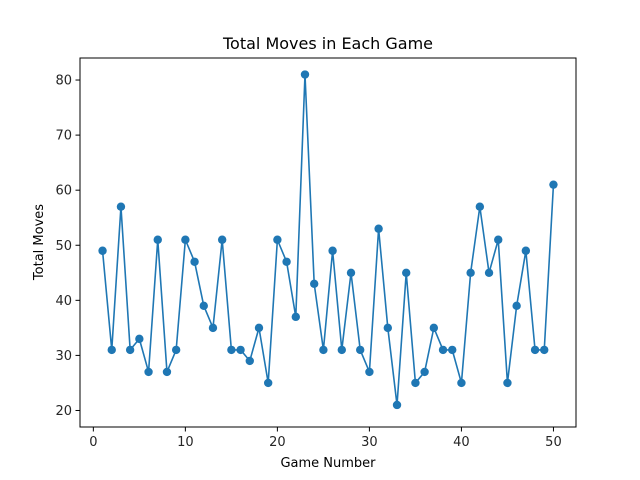 This screenshot has height=480, width=640. Describe the element at coordinates (461, 442) in the screenshot. I see `x-tick-label: 40` at that location.